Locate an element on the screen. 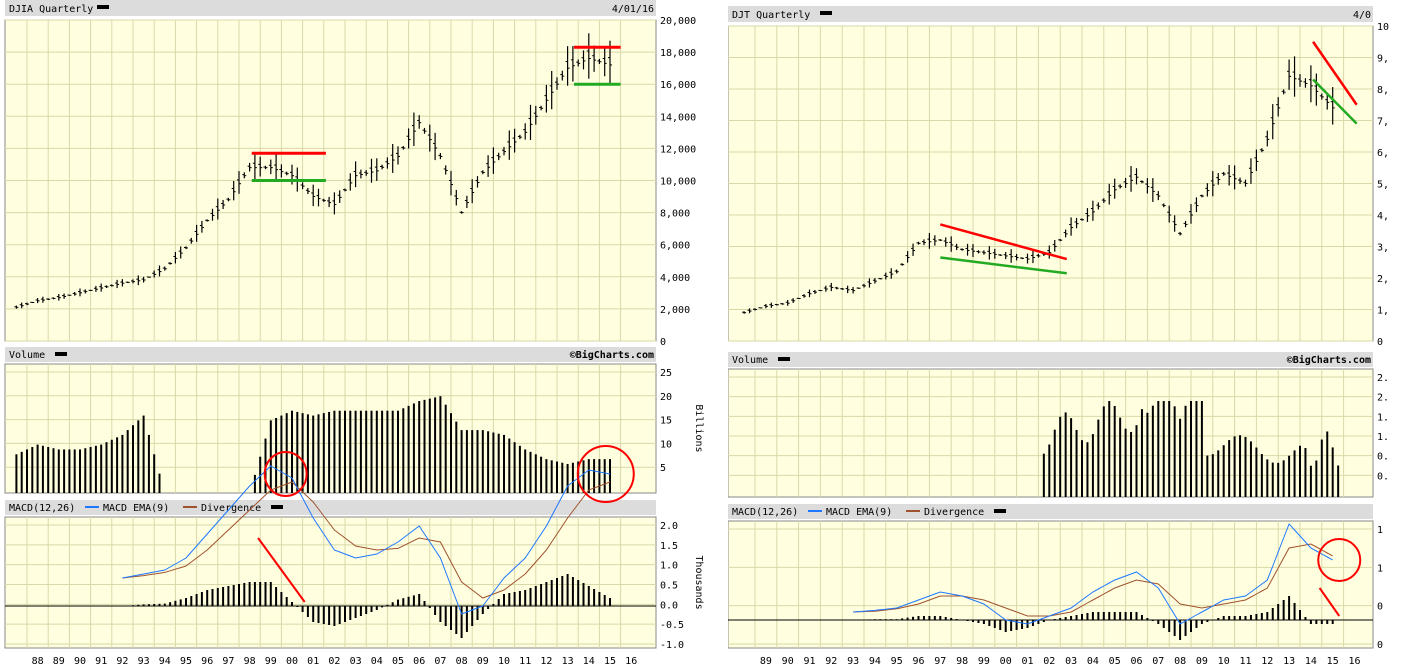 This screenshot has height=669, width=1401. volume-tick-label: 25 is located at coordinates (666, 373).